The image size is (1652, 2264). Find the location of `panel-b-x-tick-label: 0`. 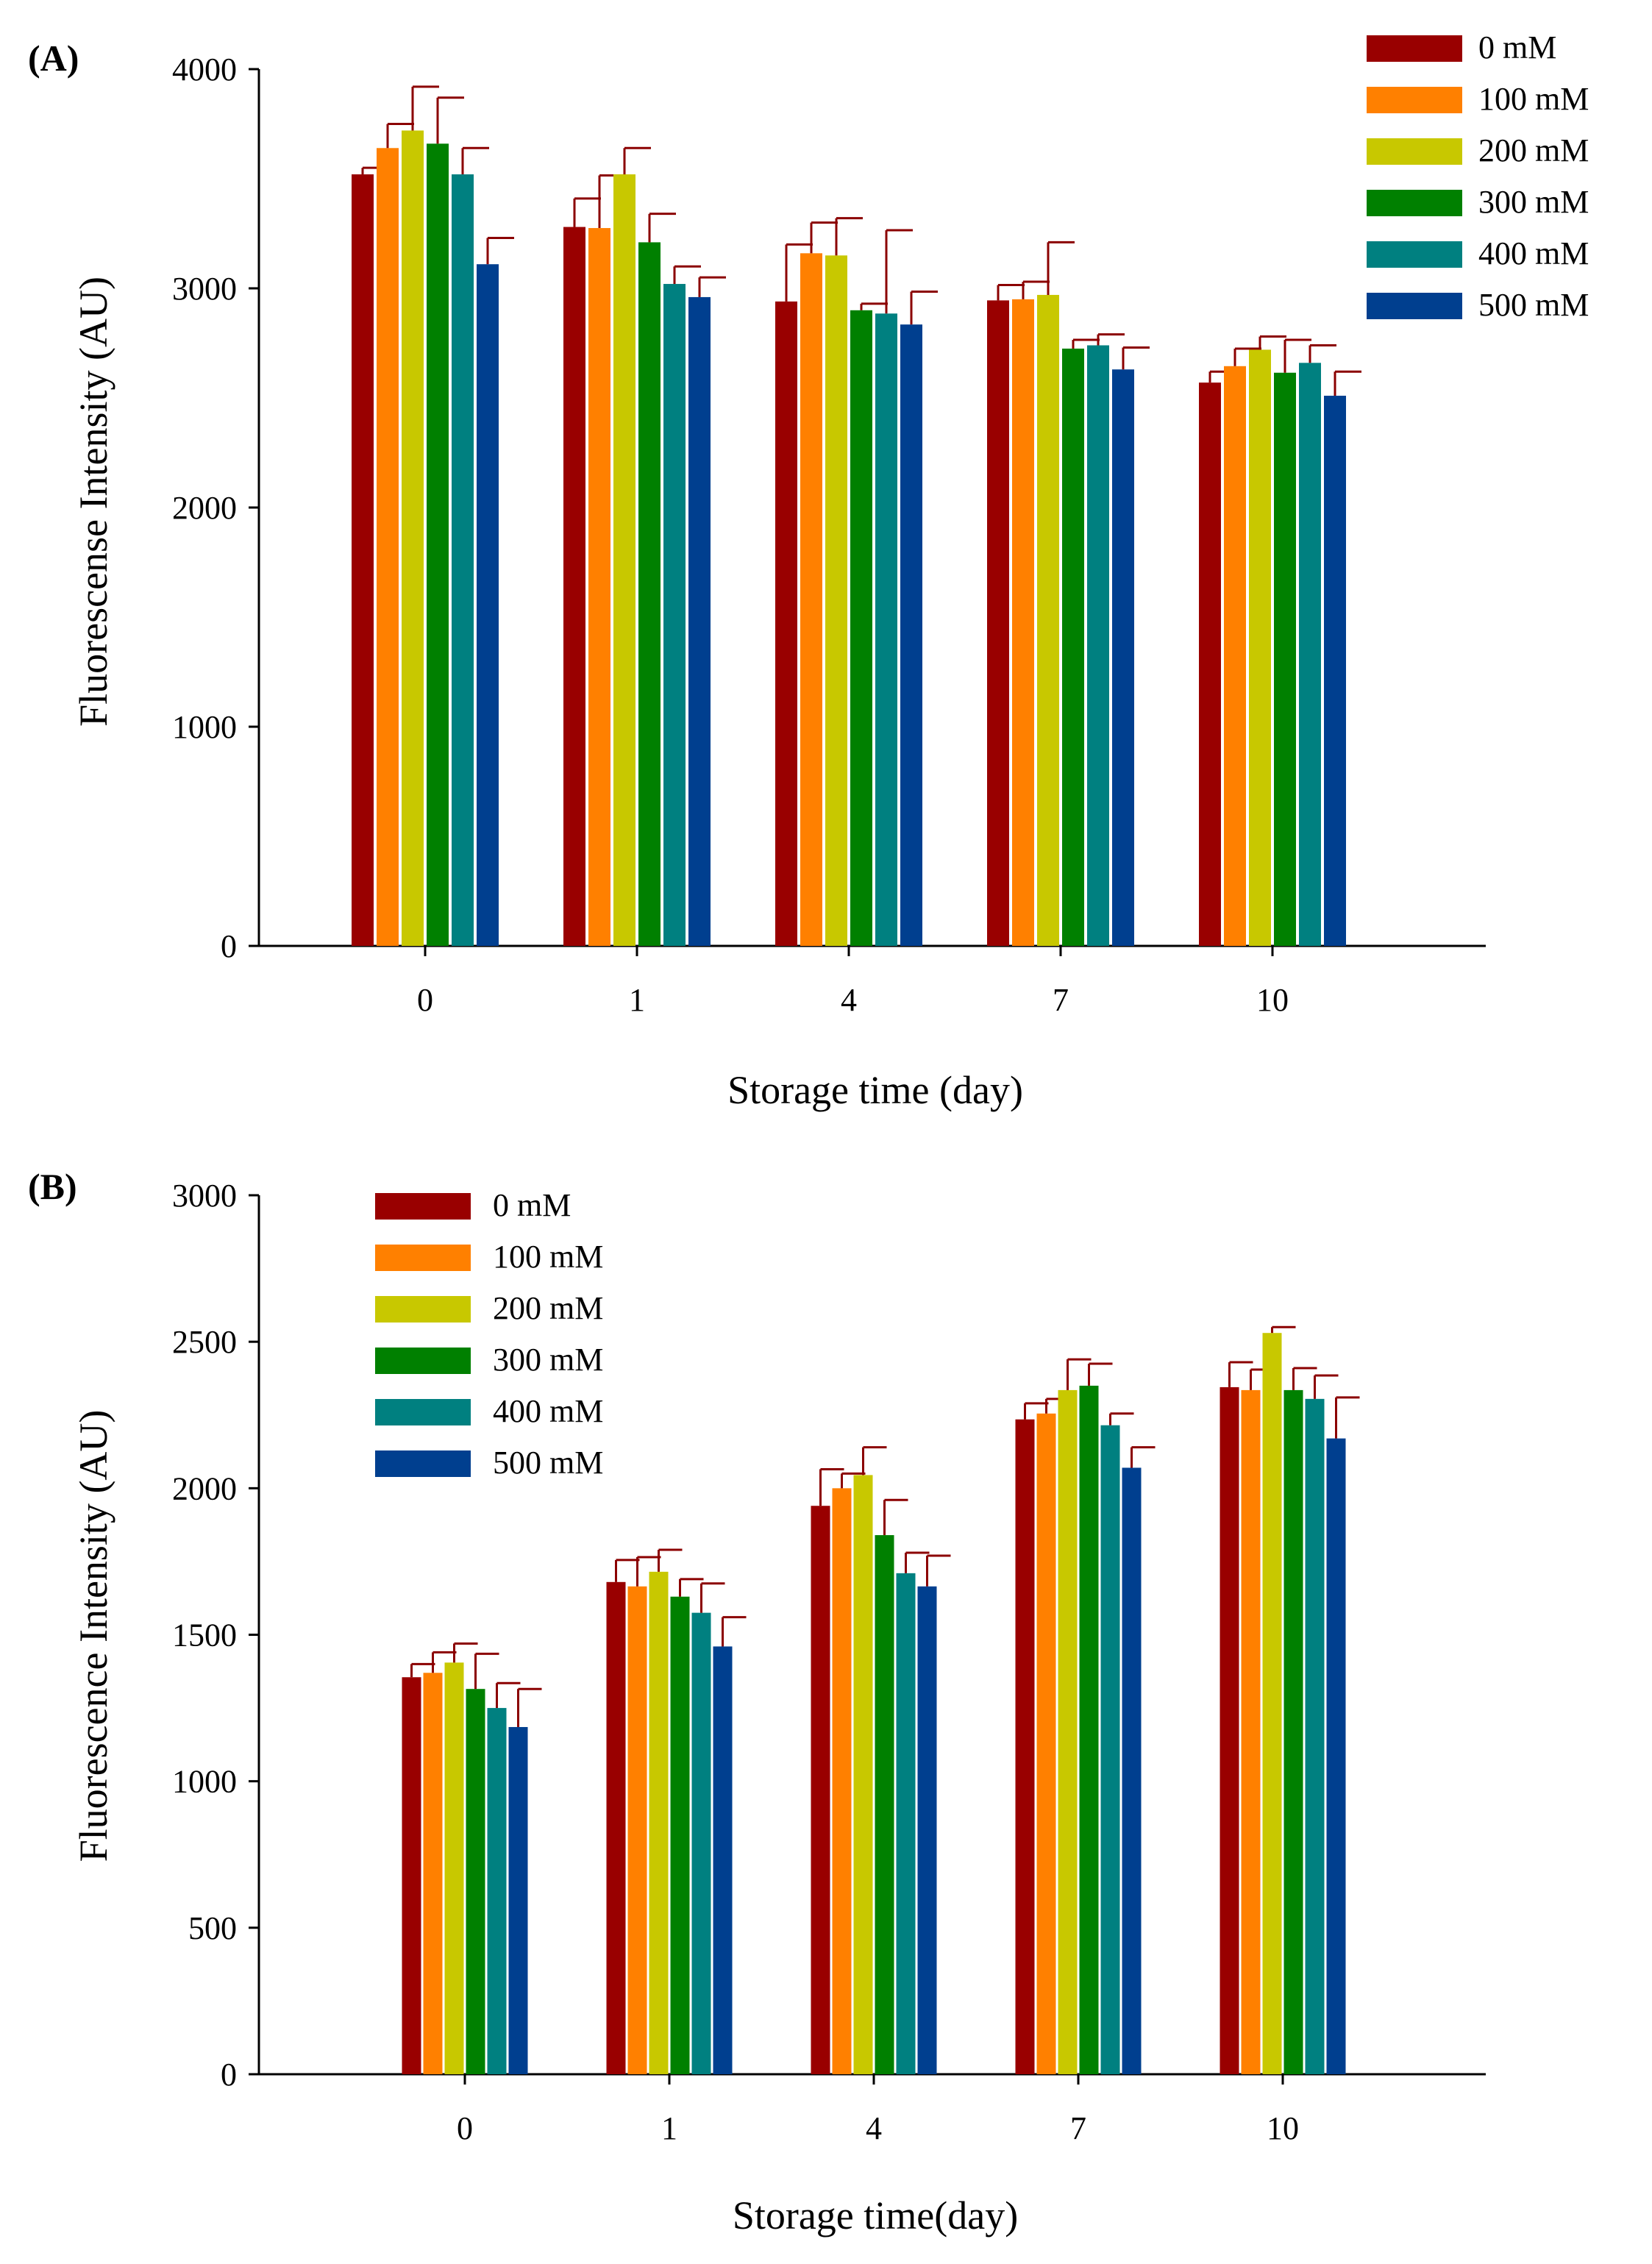

panel-b-x-tick-label: 0 is located at coordinates (465, 2128).